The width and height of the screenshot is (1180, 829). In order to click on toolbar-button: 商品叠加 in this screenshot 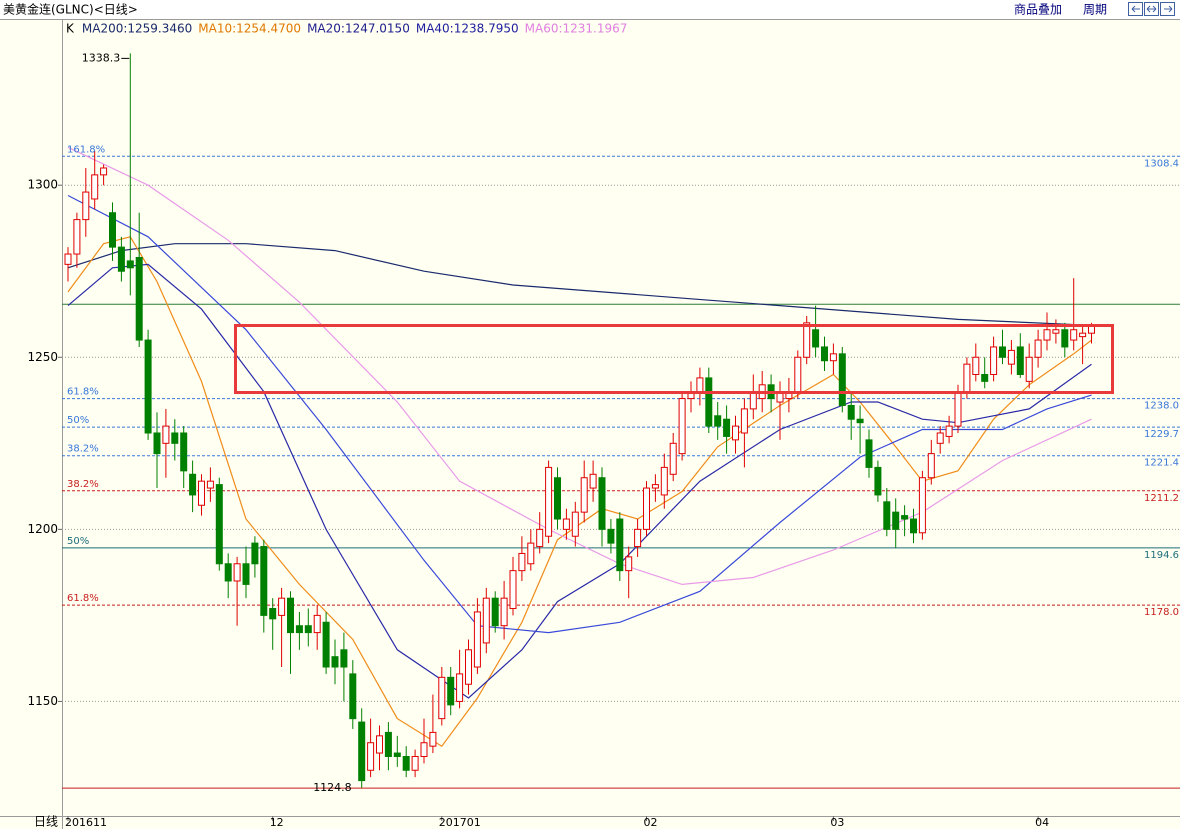, I will do `click(1038, 9)`.